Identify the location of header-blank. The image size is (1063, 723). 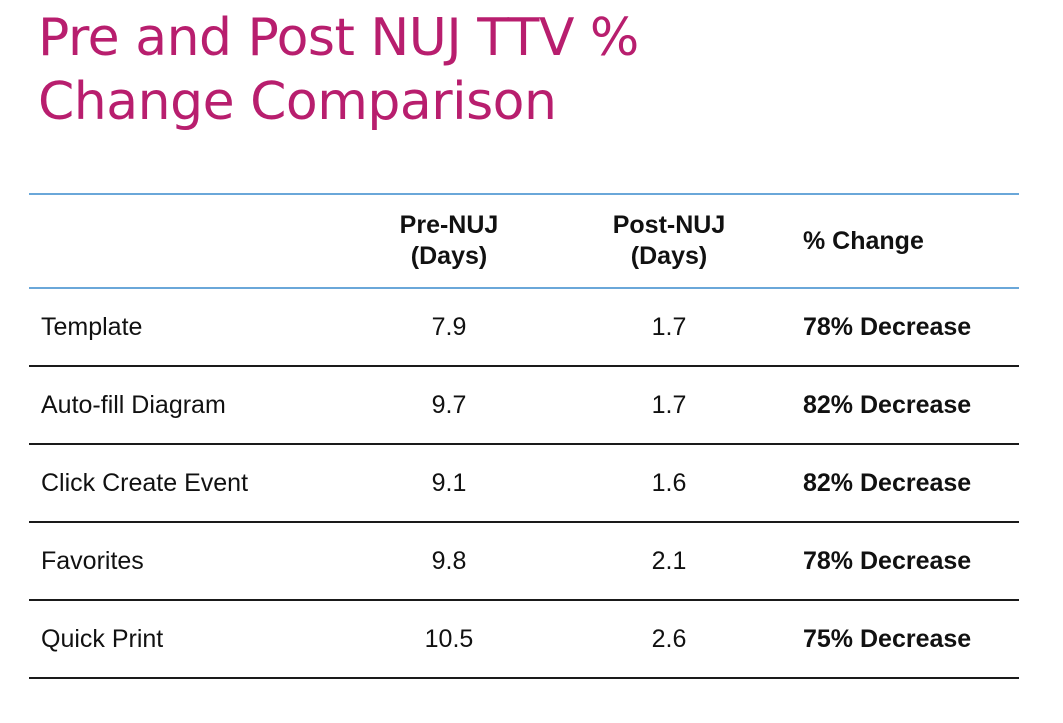
(184, 241).